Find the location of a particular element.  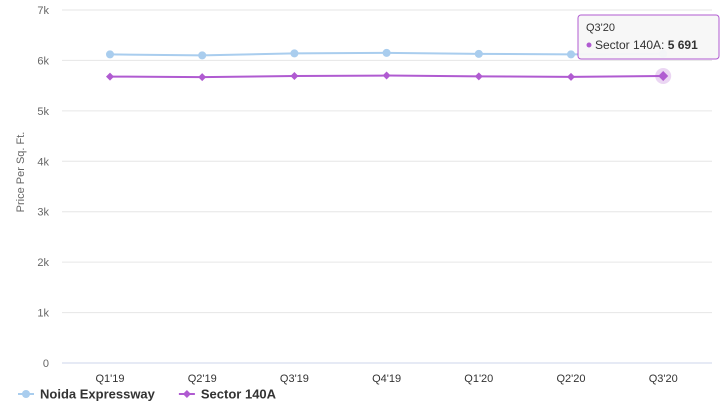

y-tick-label: 0 is located at coordinates (46, 364).